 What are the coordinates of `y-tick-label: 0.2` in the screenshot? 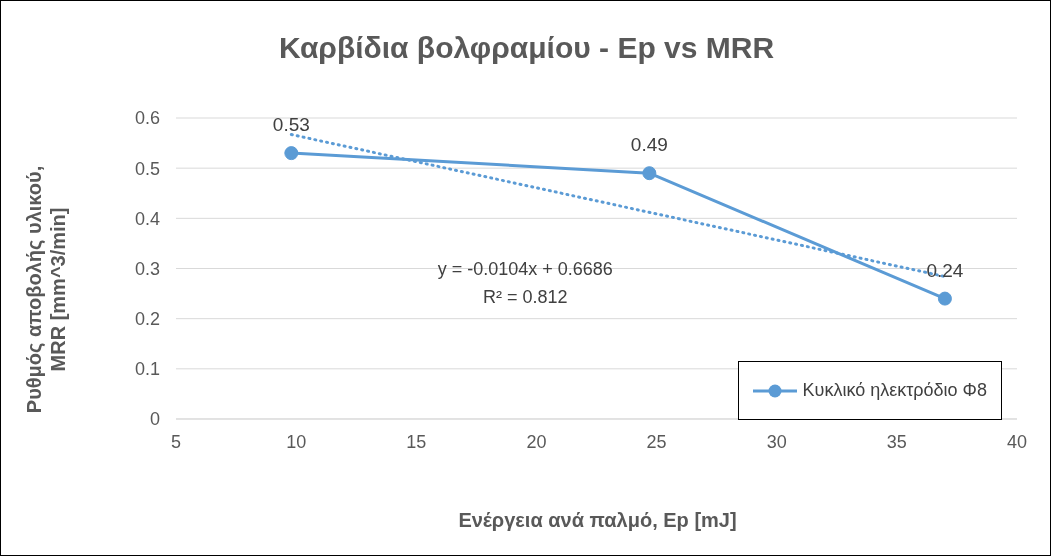 It's located at (147, 319).